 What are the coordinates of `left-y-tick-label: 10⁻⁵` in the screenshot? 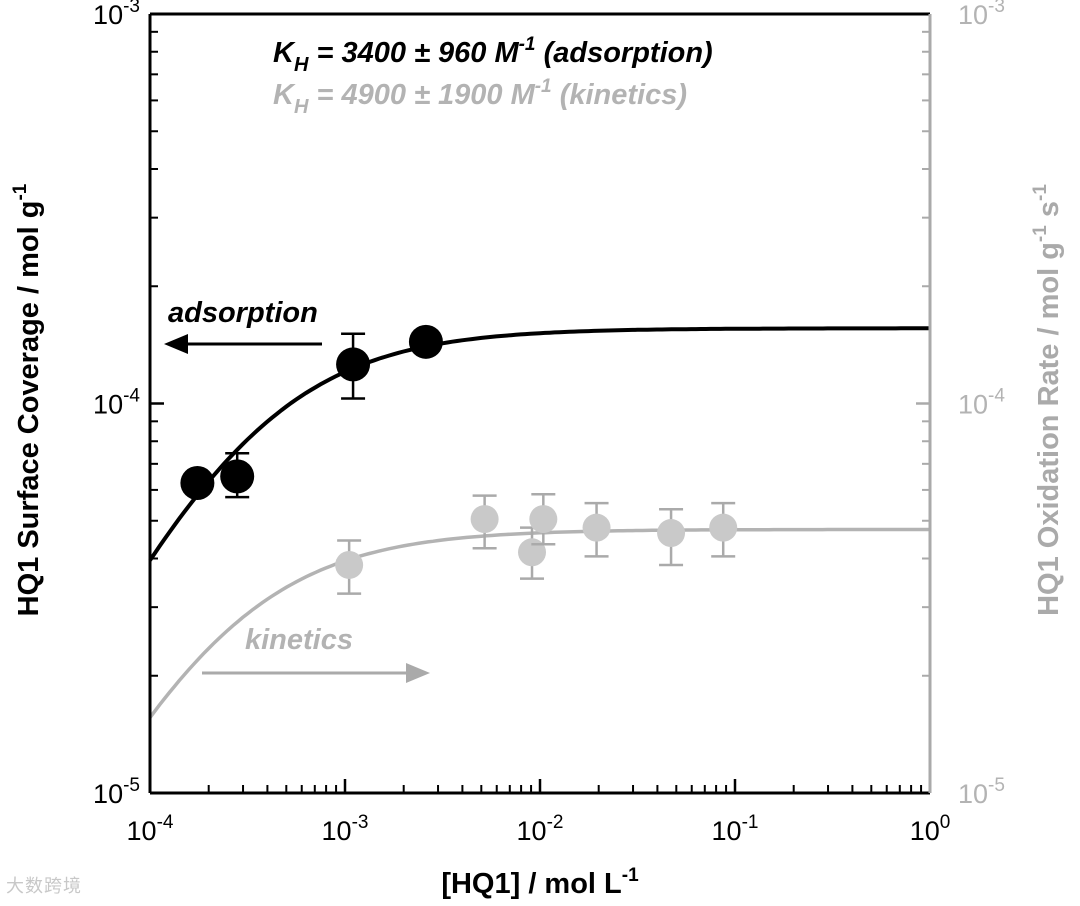 It's located at (116, 792).